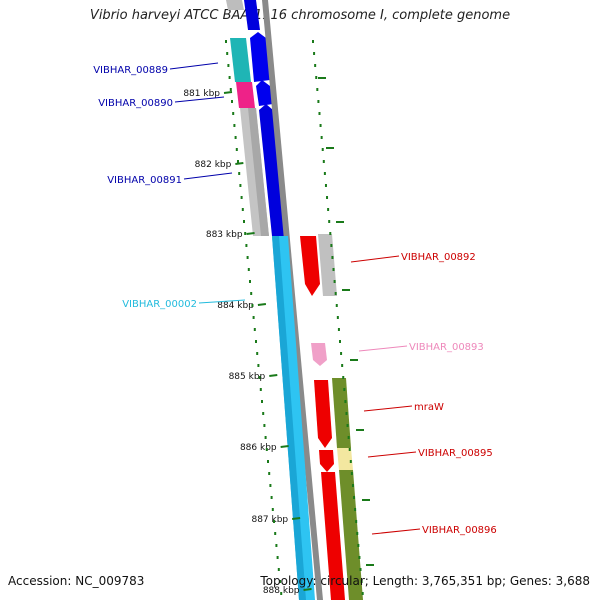 This screenshot has width=600, height=600. Describe the element at coordinates (459, 530) in the screenshot. I see `gene-label: VIBHAR_00896` at that location.